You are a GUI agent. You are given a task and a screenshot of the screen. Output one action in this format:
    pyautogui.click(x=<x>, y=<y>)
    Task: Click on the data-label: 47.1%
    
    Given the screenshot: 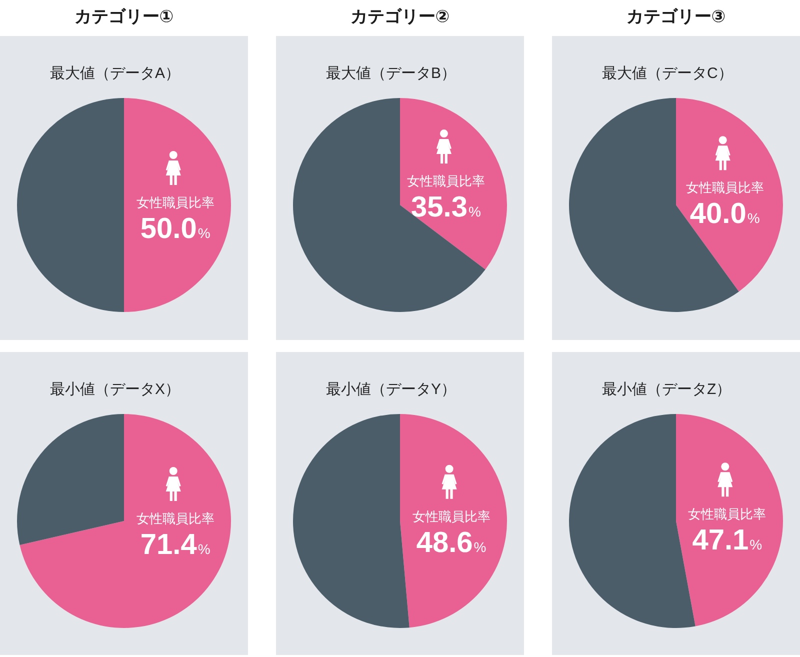 What is the action you would take?
    pyautogui.click(x=727, y=540)
    